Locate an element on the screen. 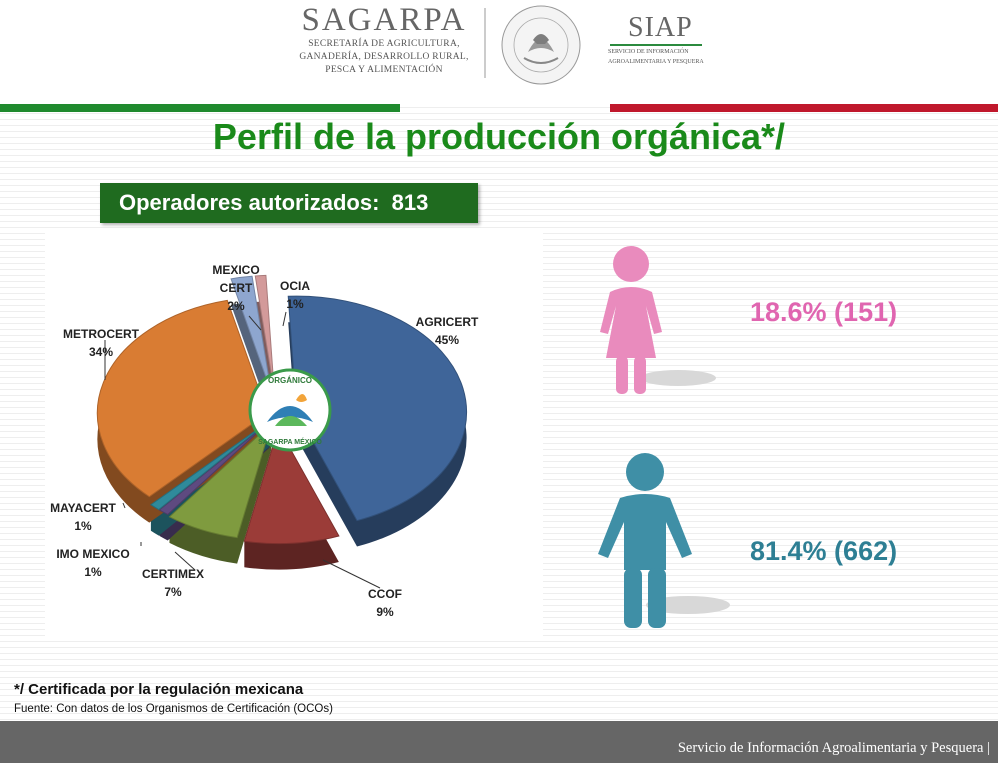 This screenshot has width=998, height=763. pie-slice-certimex is located at coordinates (220, 480).